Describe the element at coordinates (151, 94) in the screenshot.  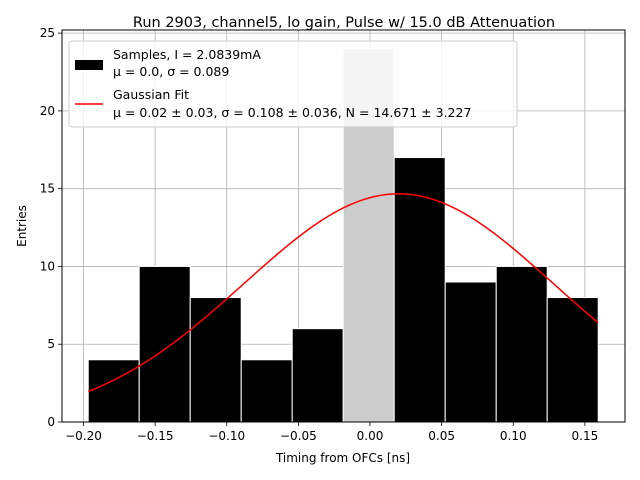
I see `legend-fit-line1: Gaussian Fit` at that location.